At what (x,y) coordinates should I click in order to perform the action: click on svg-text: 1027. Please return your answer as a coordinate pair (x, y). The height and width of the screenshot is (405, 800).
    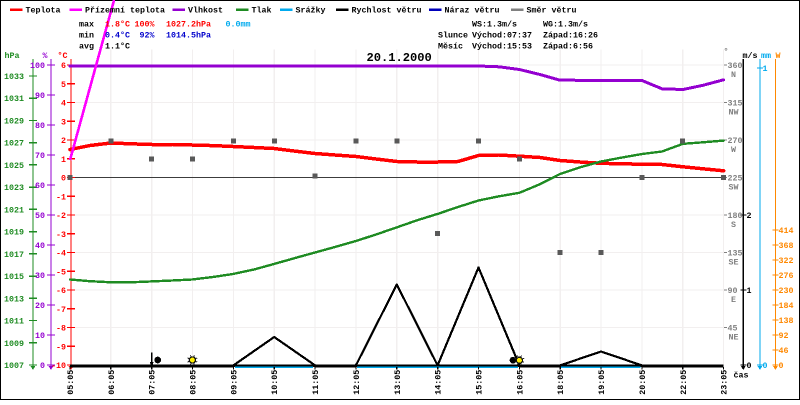
    Looking at the image, I should click on (14, 144).